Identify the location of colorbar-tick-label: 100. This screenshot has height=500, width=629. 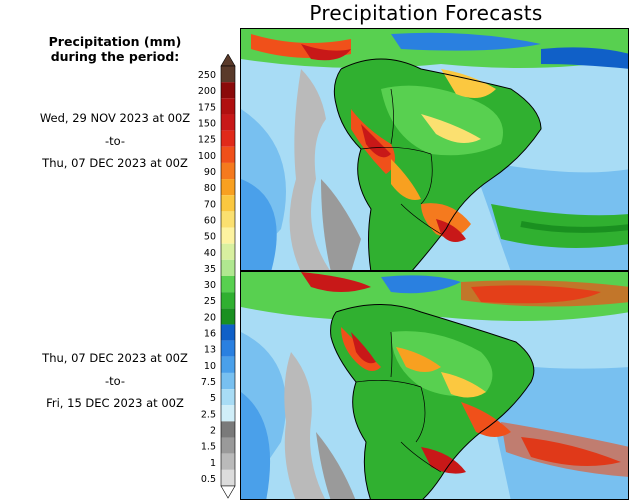
(207, 156).